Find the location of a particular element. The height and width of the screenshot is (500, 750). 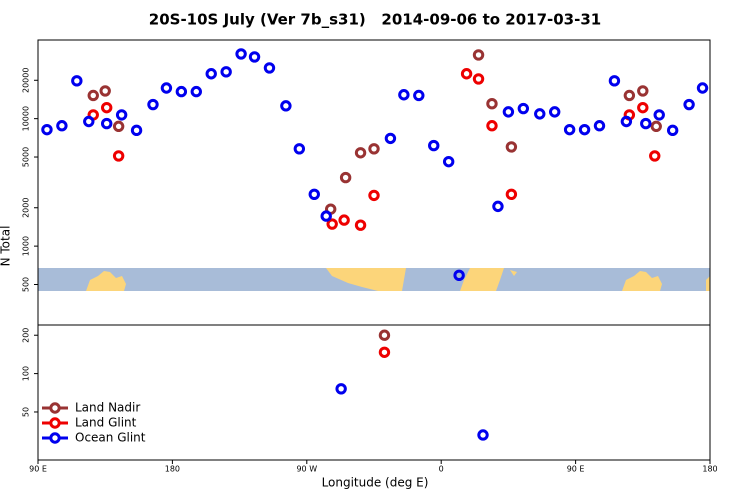

y-tick-label: 500 is located at coordinates (26, 284).